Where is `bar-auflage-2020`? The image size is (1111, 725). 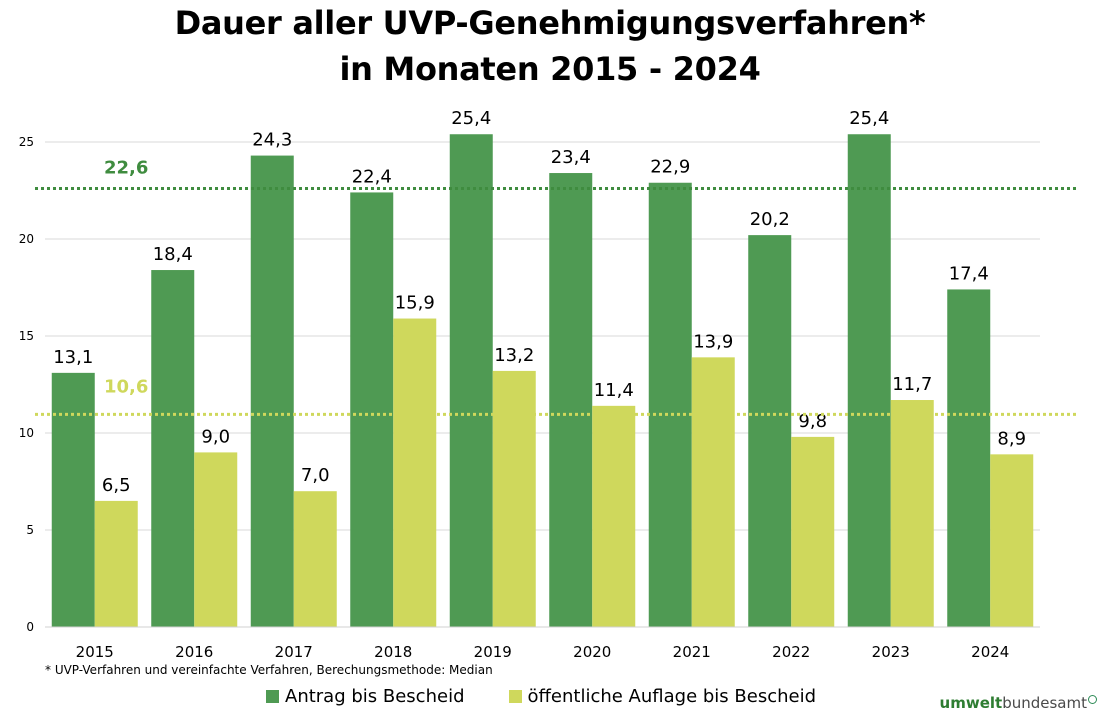
bar-auflage-2020 is located at coordinates (614, 516).